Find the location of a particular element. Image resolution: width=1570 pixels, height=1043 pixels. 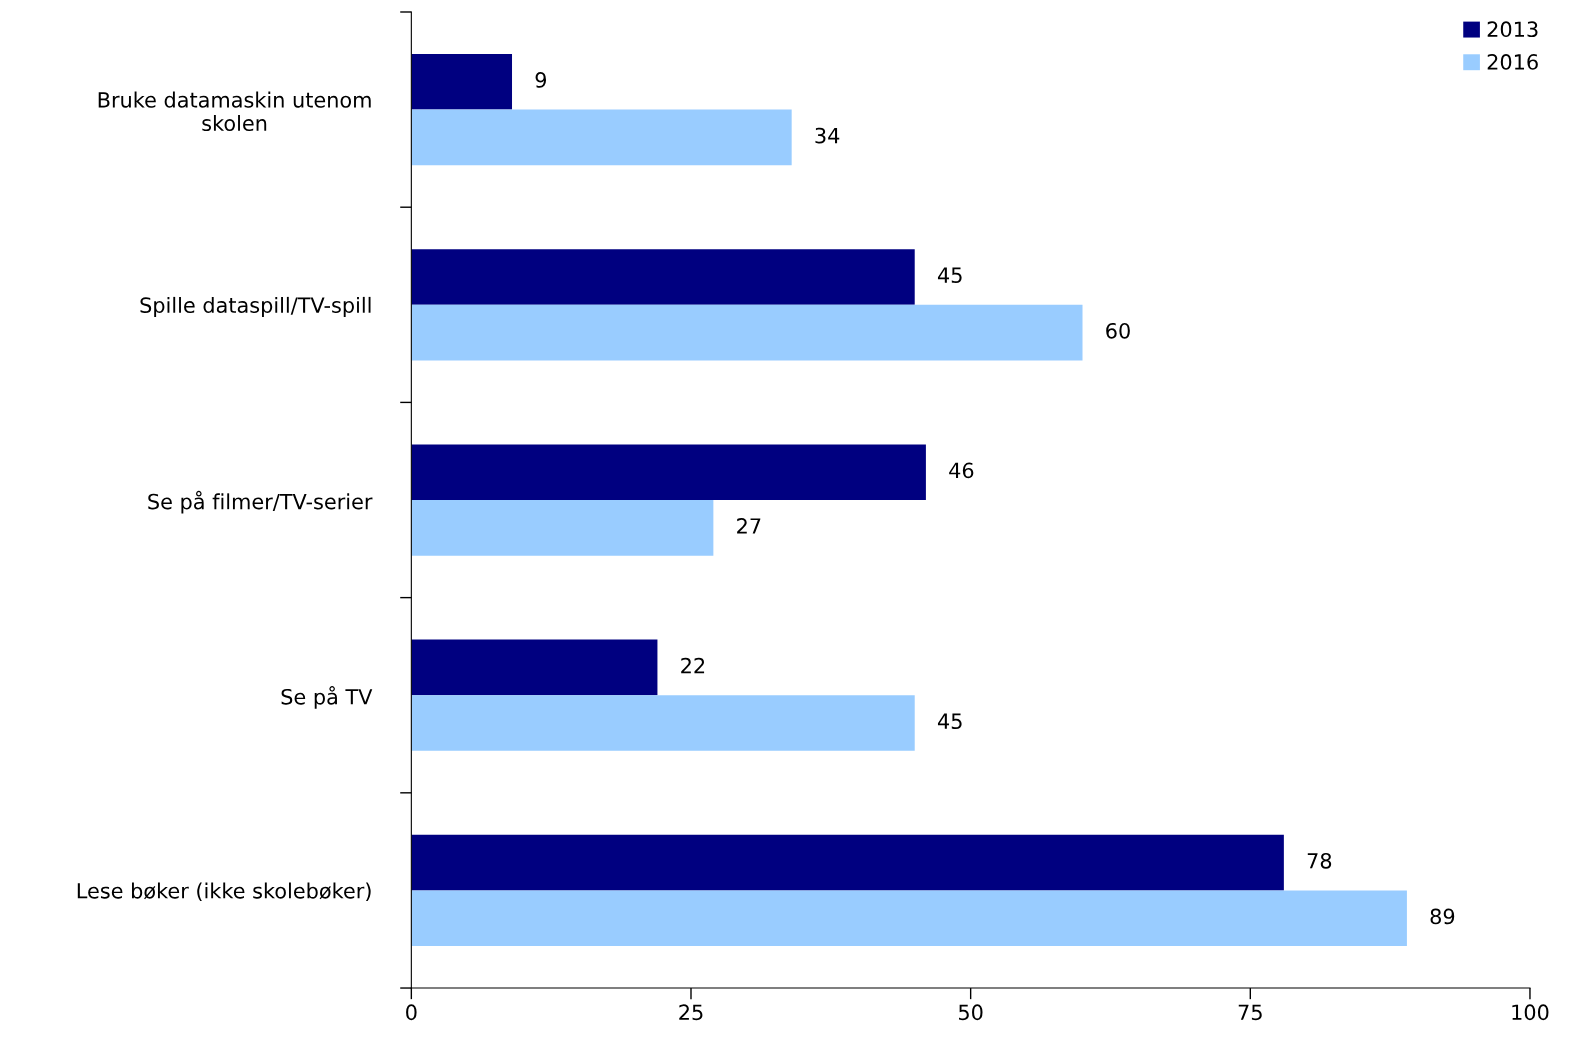

legend-label: 2013 is located at coordinates (1512, 29).